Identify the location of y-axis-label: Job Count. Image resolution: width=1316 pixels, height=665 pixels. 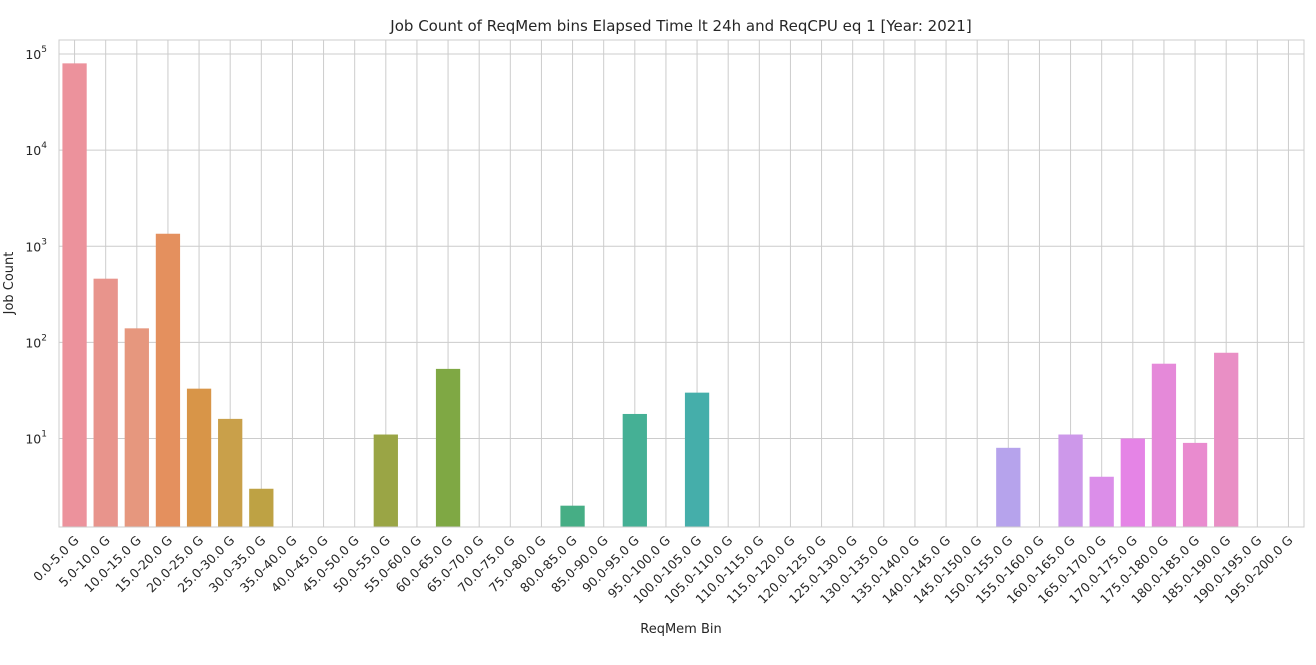
(9, 284).